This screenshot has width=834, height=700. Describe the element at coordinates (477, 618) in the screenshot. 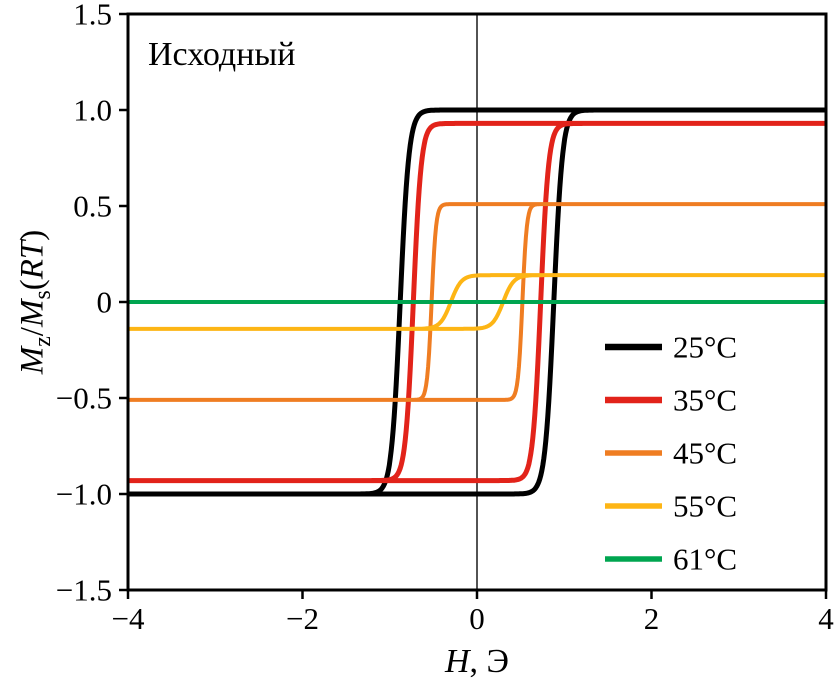

I see `x-tick-label: 0` at that location.